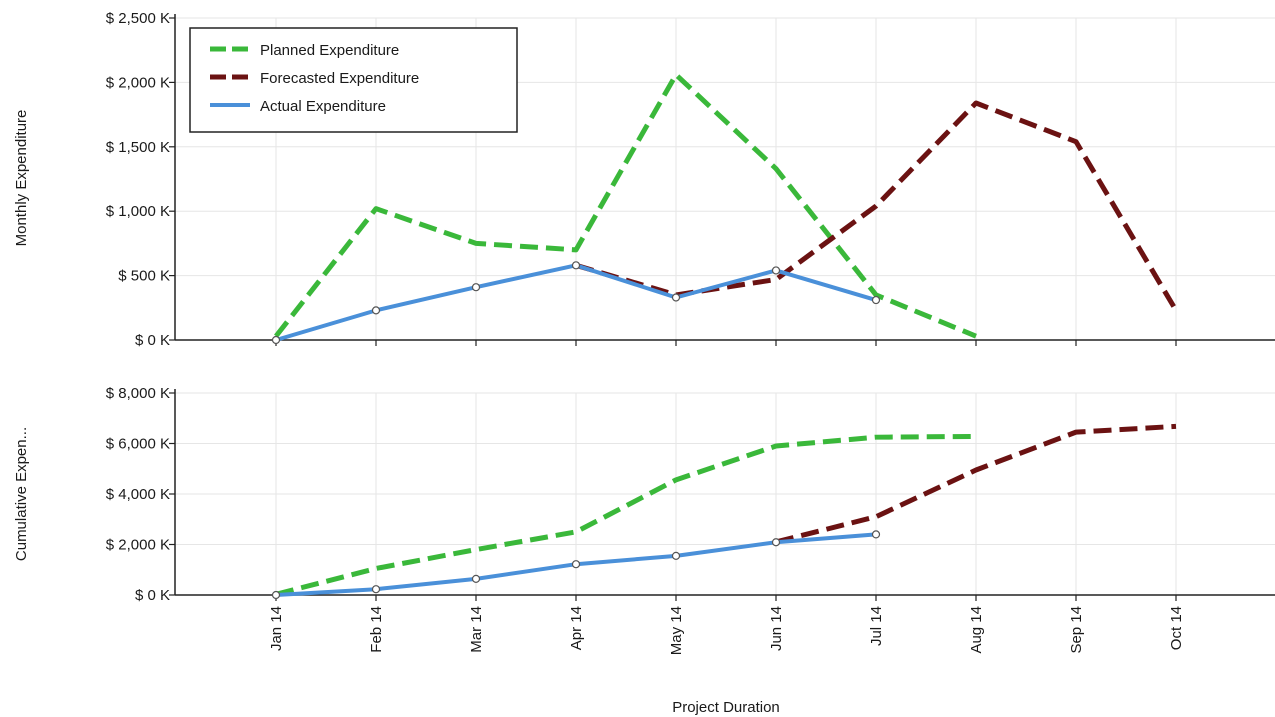 The width and height of the screenshot is (1275, 717). Describe the element at coordinates (476, 629) in the screenshot. I see `x-tick-label: Mar 14` at that location.